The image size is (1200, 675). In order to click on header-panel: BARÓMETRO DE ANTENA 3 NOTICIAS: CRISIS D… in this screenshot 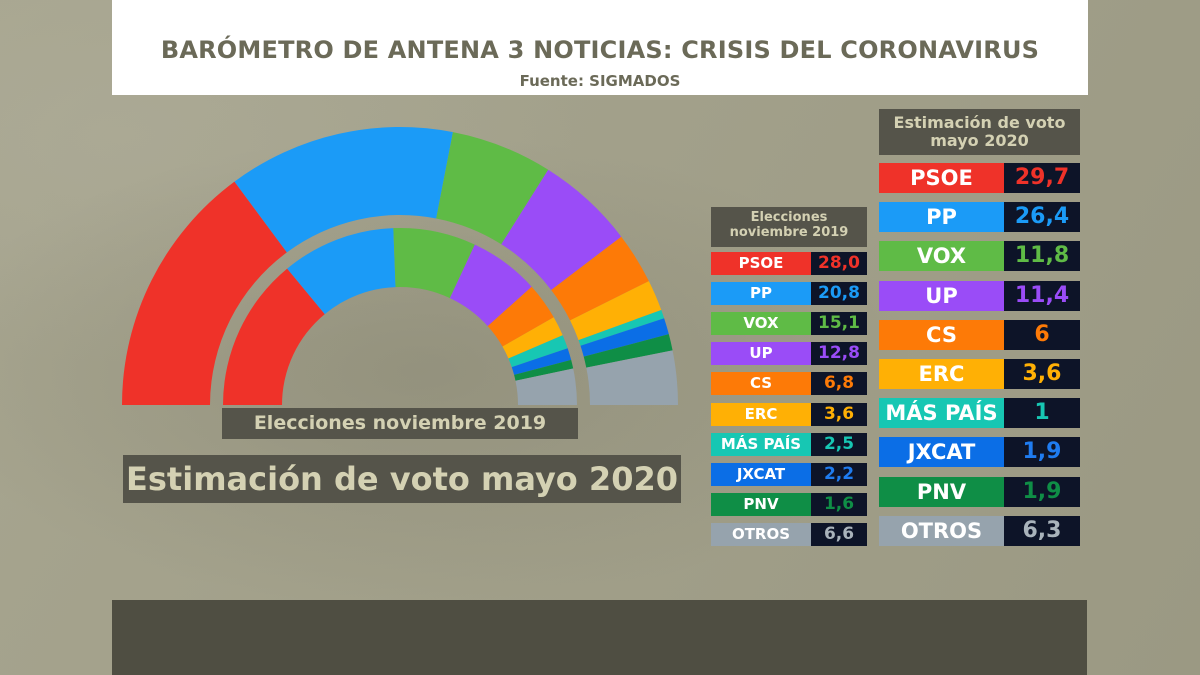, I will do `click(600, 47)`.